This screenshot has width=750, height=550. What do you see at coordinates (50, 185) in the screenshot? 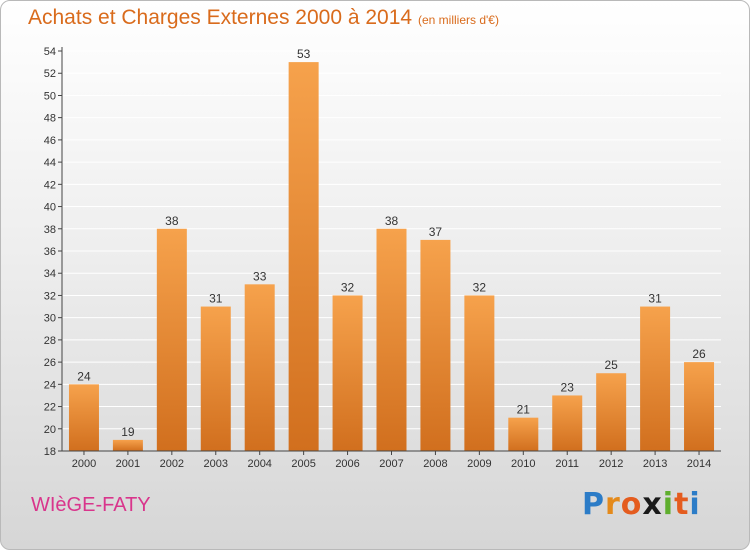
I see `y-tick-label: 42` at bounding box center [50, 185].